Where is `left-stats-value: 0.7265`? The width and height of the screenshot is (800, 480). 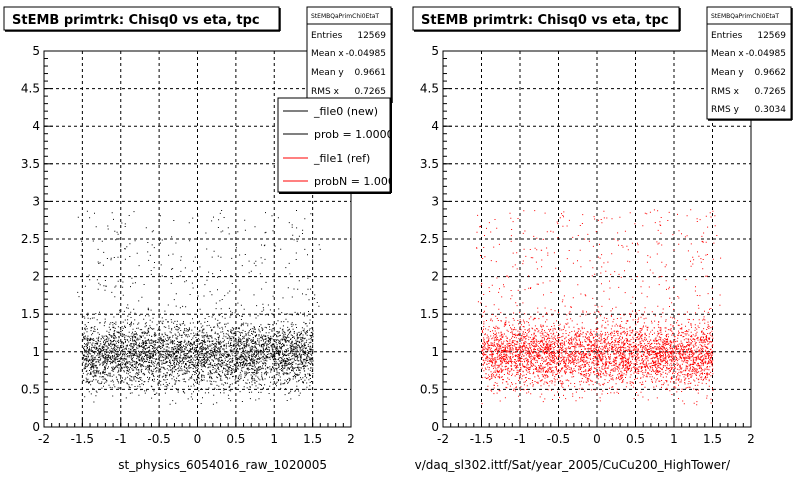
left-stats-value: 0.7265 is located at coordinates (371, 92).